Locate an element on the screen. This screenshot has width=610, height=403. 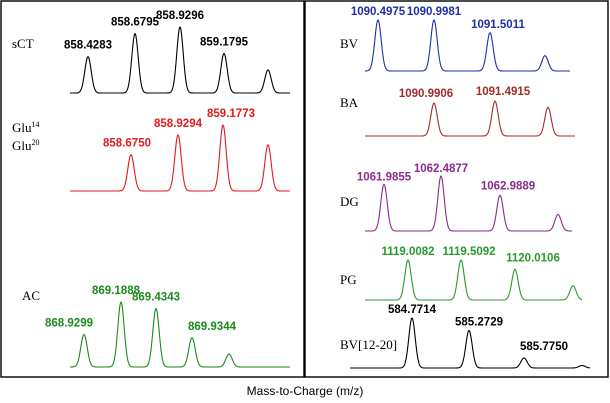
sample-label-2: Glu20 is located at coordinates (26, 145).